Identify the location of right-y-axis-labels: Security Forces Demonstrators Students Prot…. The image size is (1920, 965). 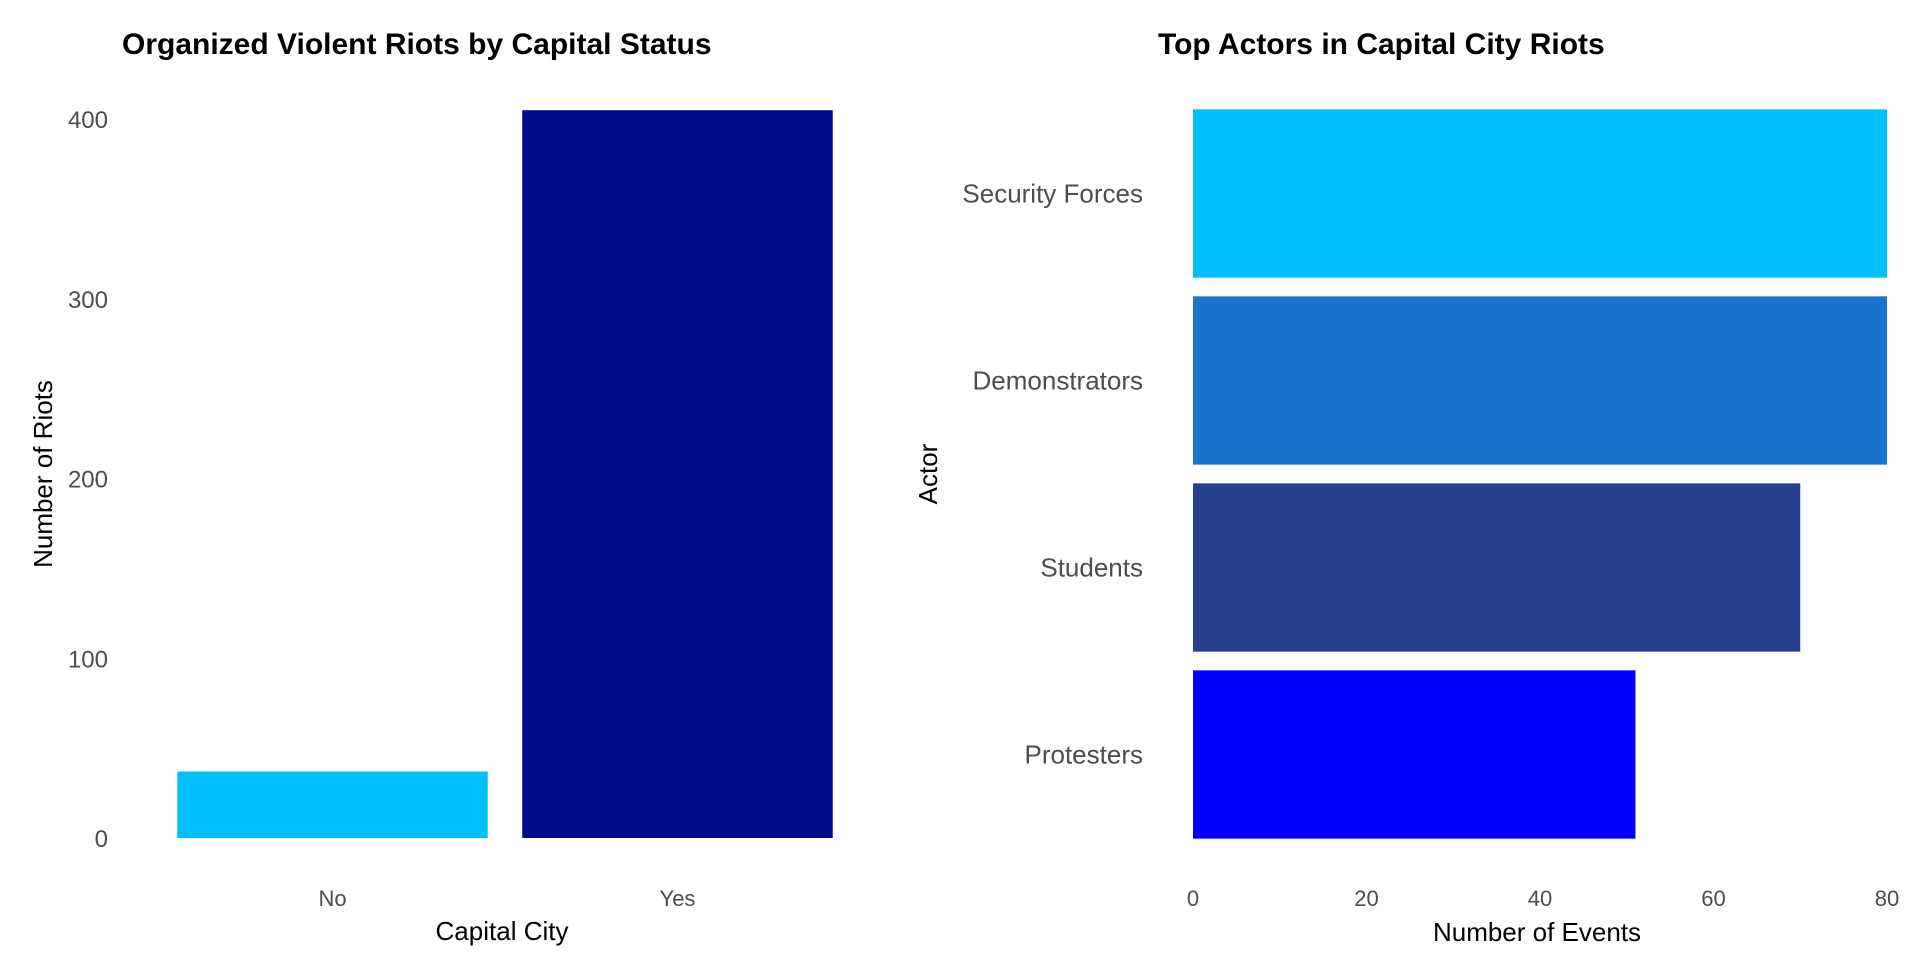
(1052, 474).